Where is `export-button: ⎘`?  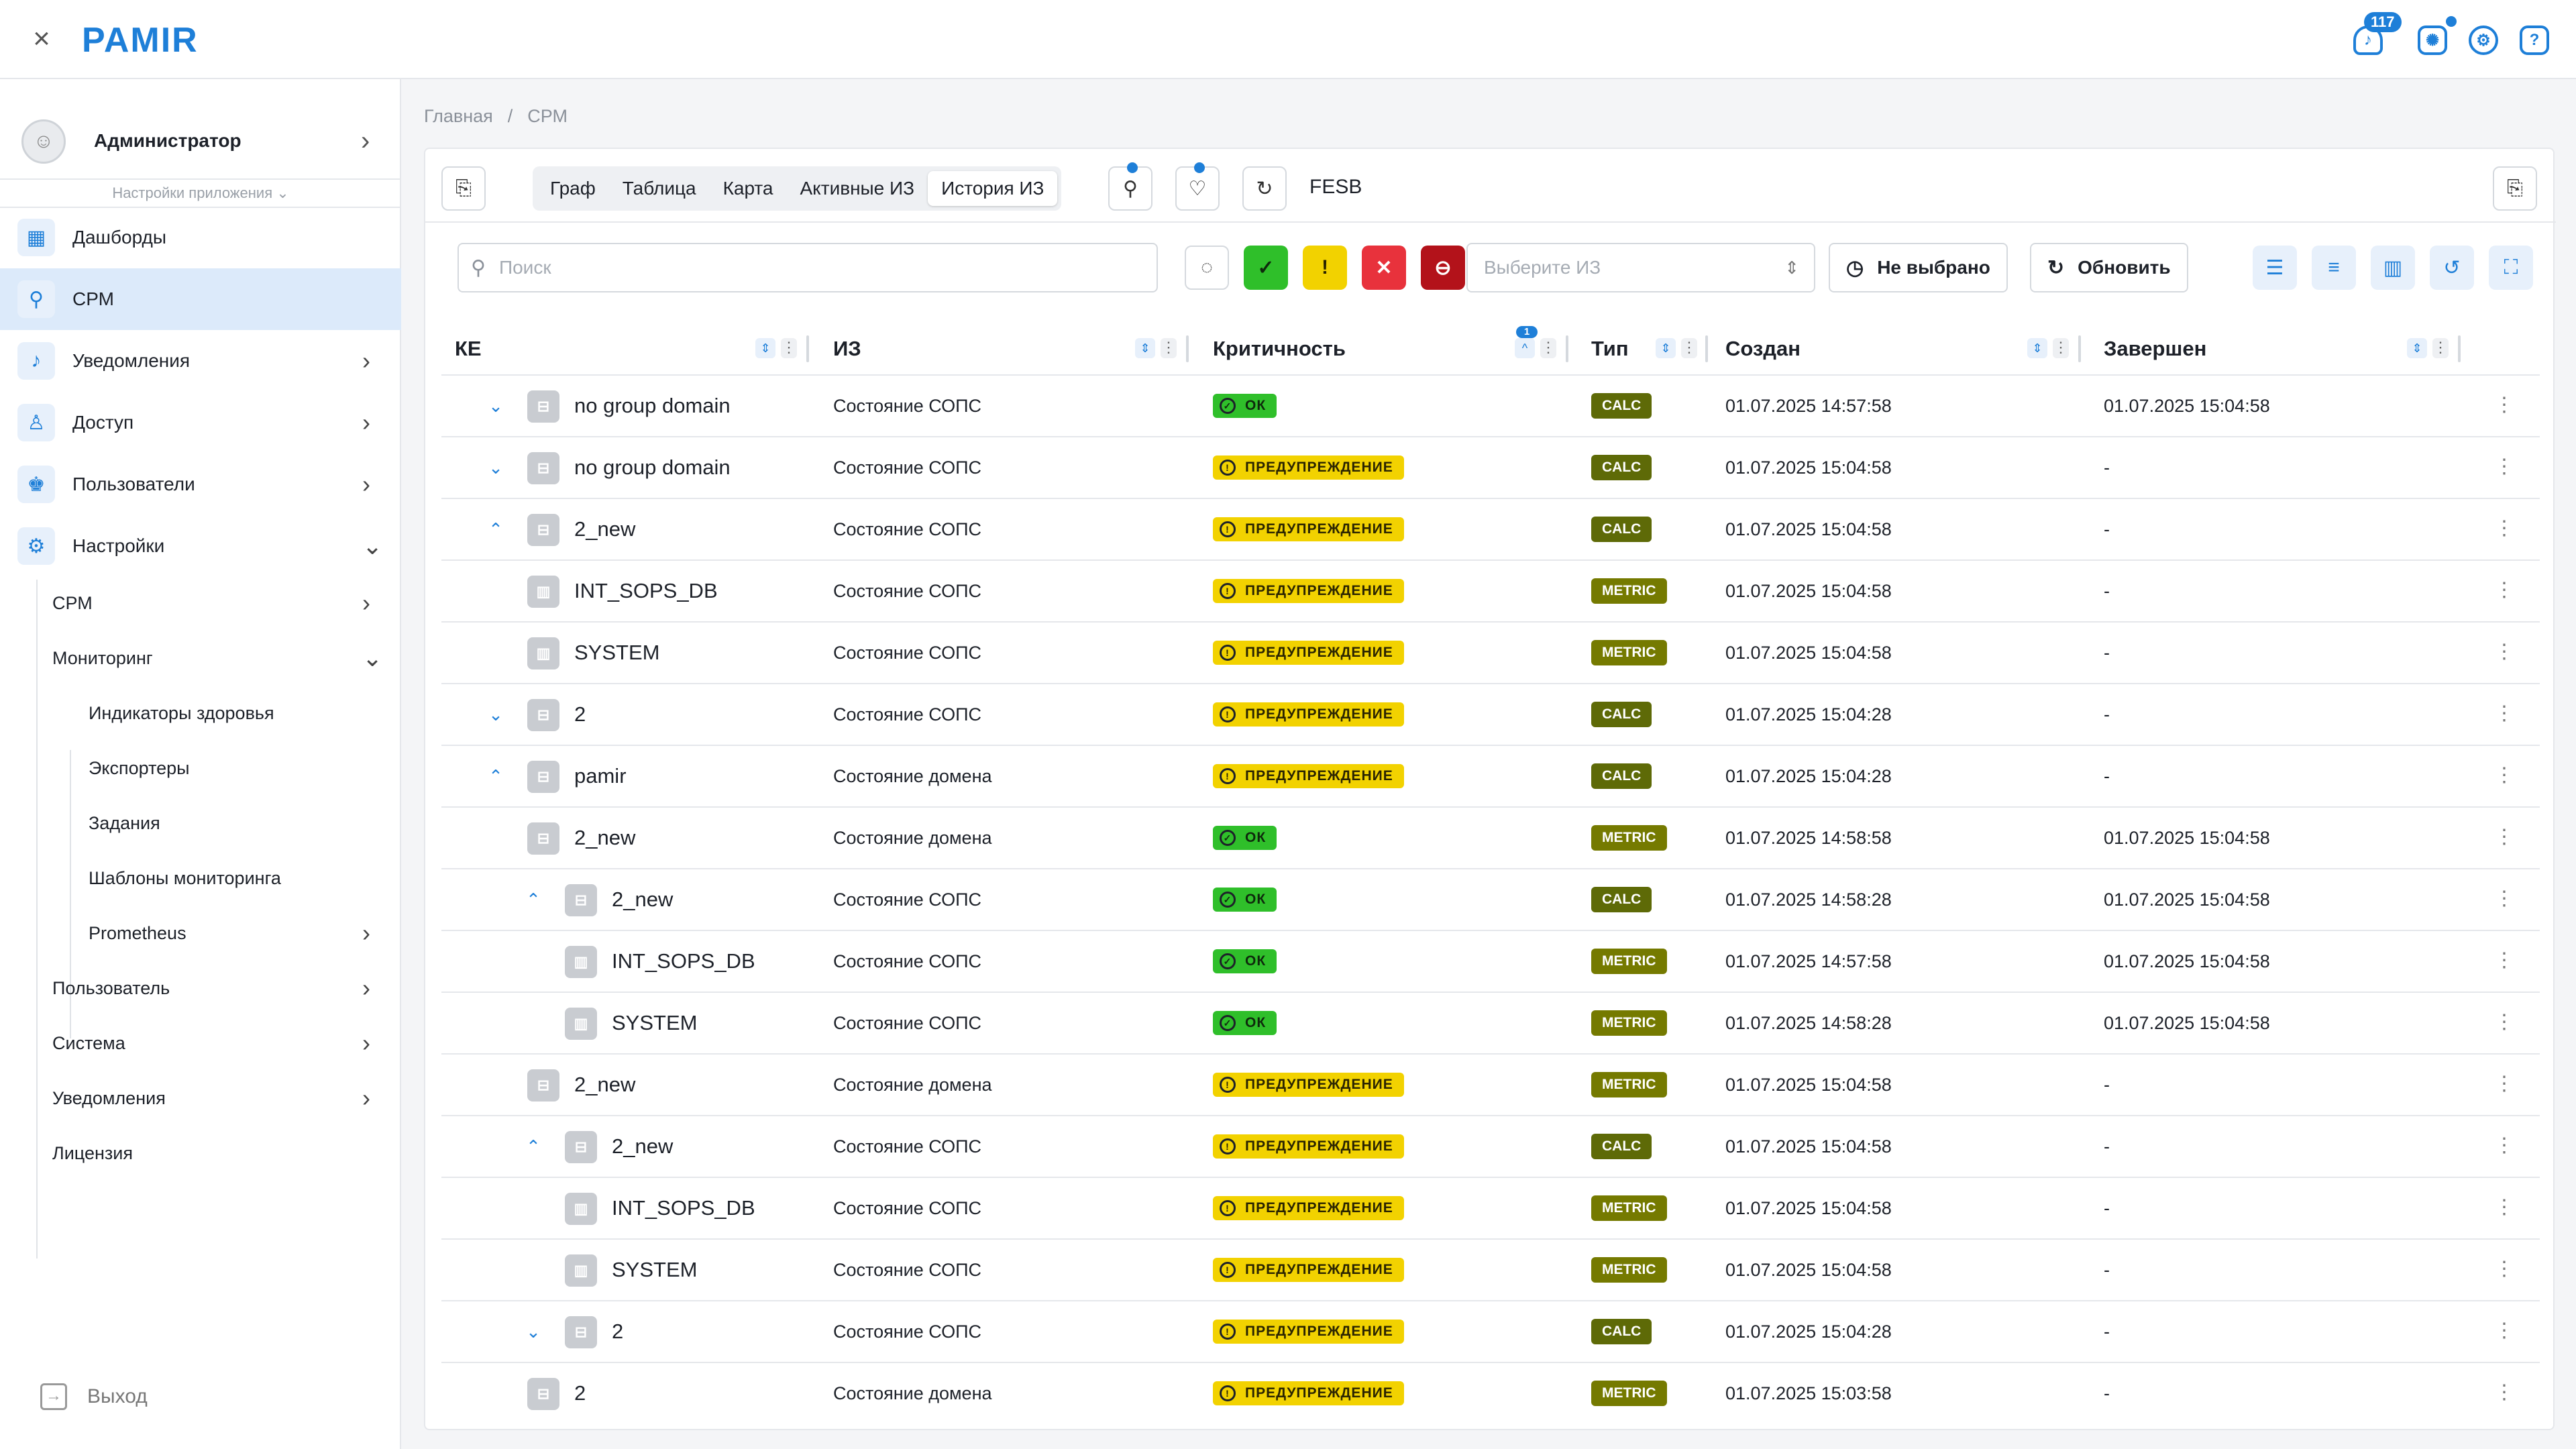 export-button: ⎘ is located at coordinates (463, 188).